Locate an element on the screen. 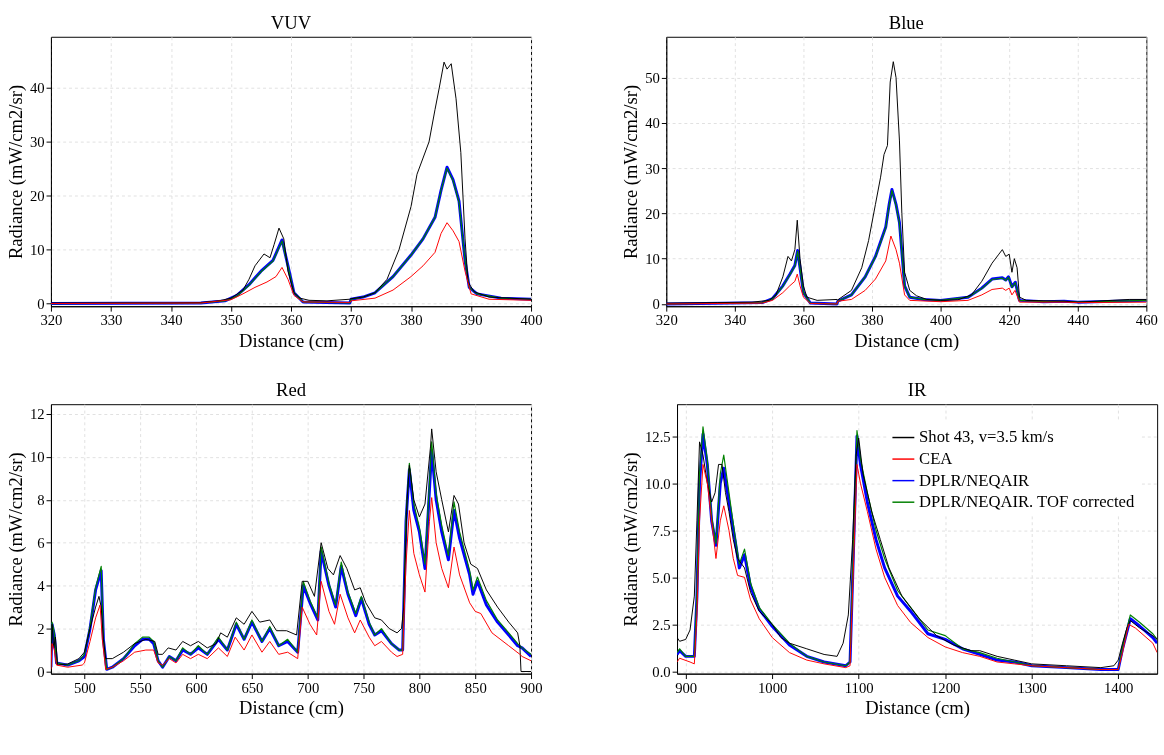 This screenshot has height=755, width=1164. chart-title: VUV is located at coordinates (291, 22).